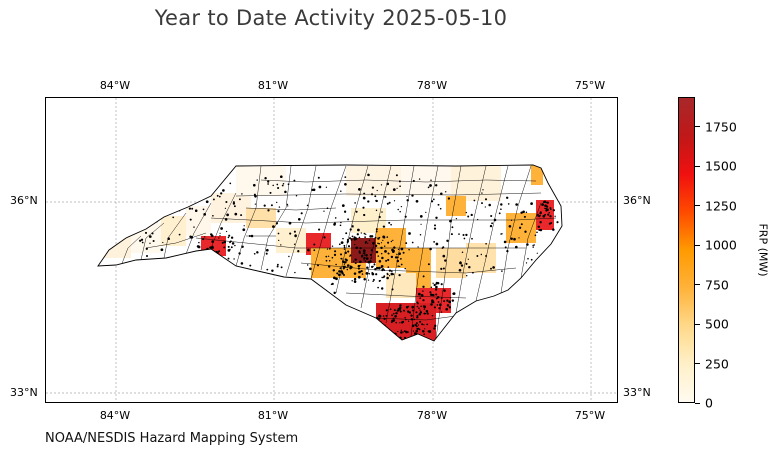 The height and width of the screenshot is (455, 777). Describe the element at coordinates (721, 206) in the screenshot. I see `colorbar-tick-label: 1250` at that location.